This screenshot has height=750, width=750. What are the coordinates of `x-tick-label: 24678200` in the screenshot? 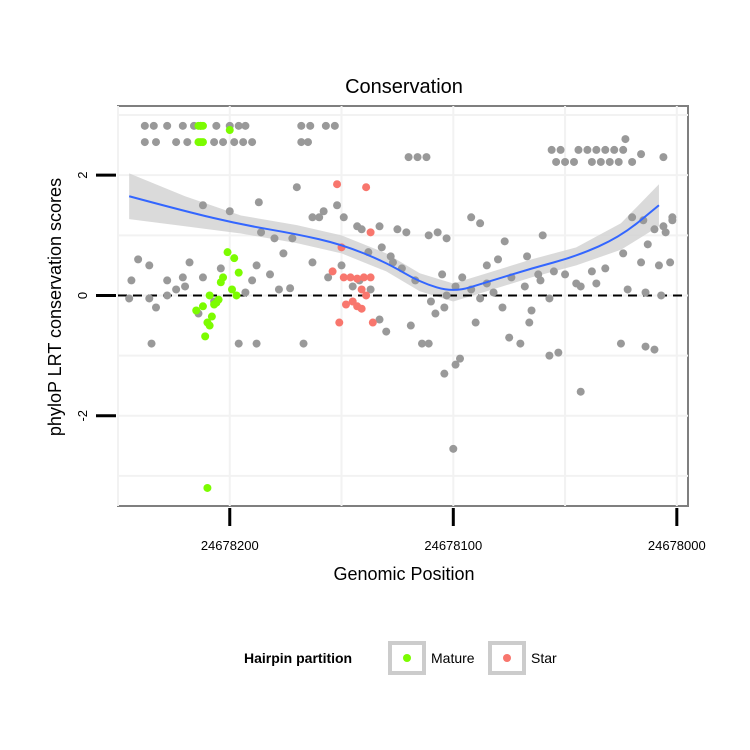 It's located at (230, 545).